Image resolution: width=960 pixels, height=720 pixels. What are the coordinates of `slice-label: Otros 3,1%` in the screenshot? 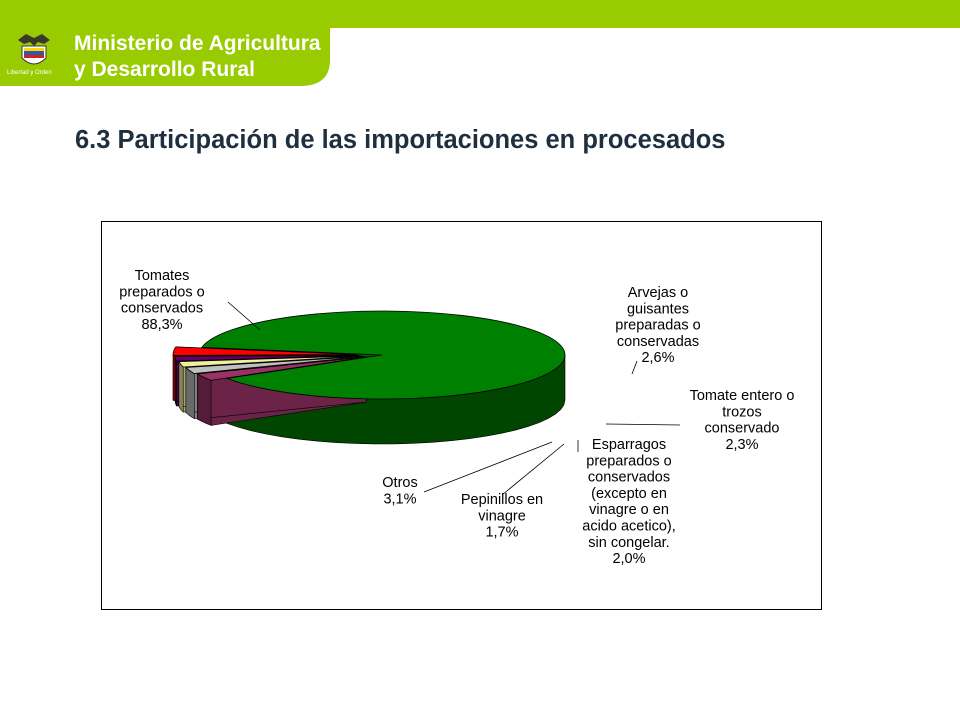 It's located at (399, 491).